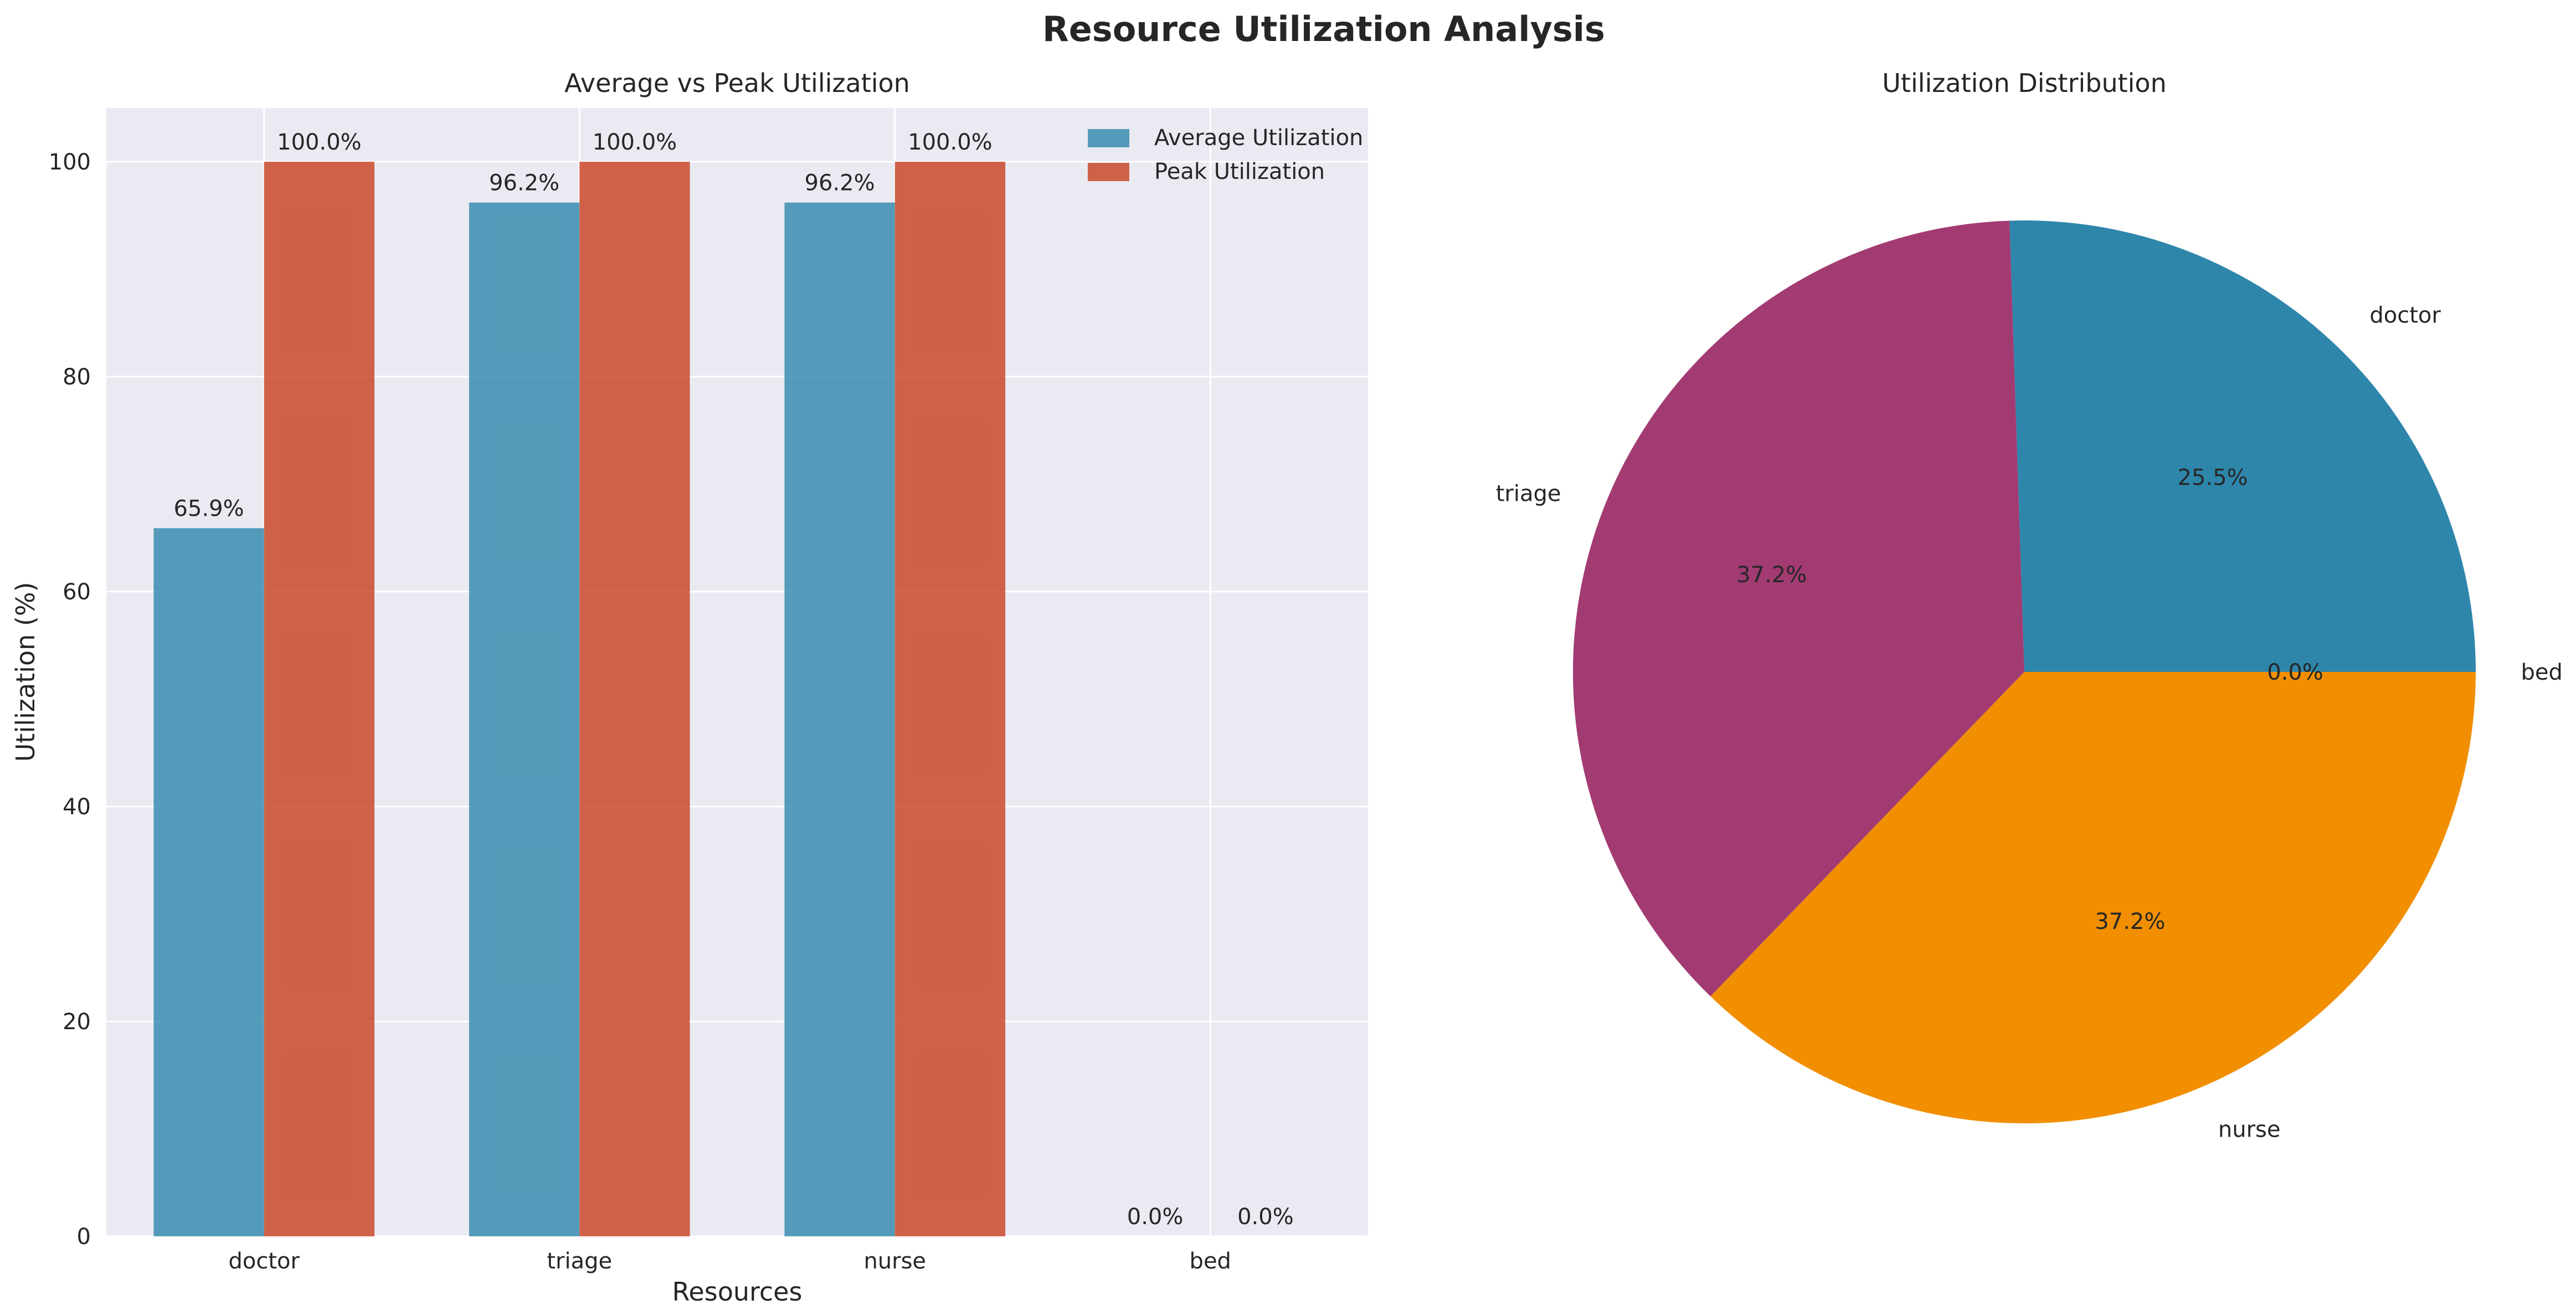 The width and height of the screenshot is (2576, 1310). I want to click on average-bar-doctor, so click(208, 882).